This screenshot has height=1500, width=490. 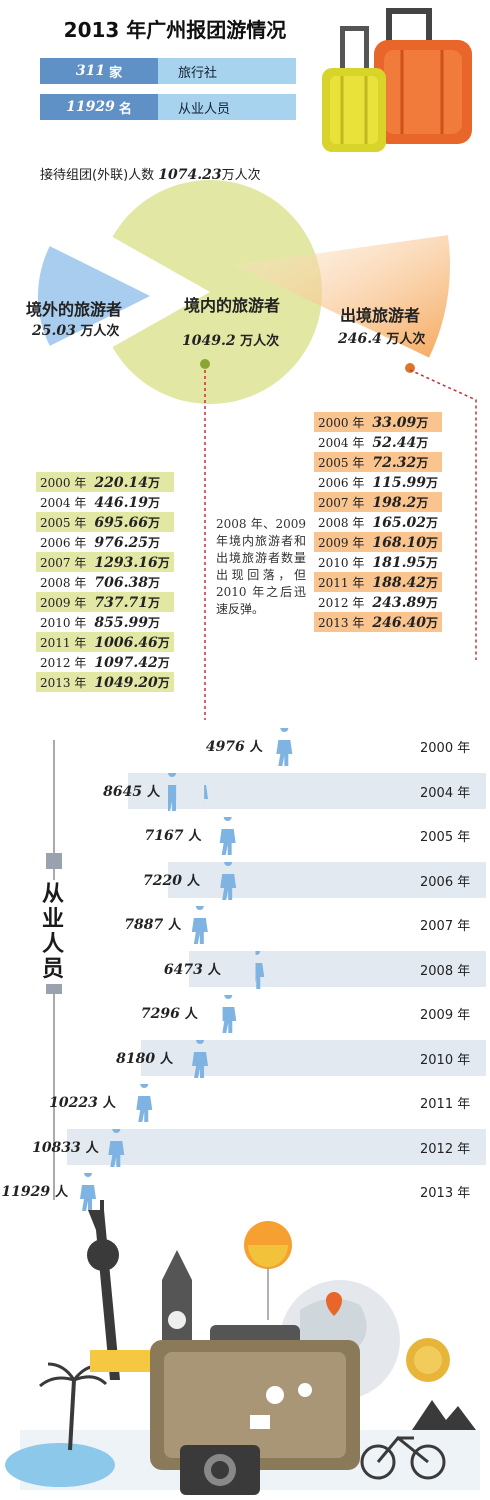 I want to click on staff-row-2012: 10833 人 2012 年, so click(x=245, y=1147).